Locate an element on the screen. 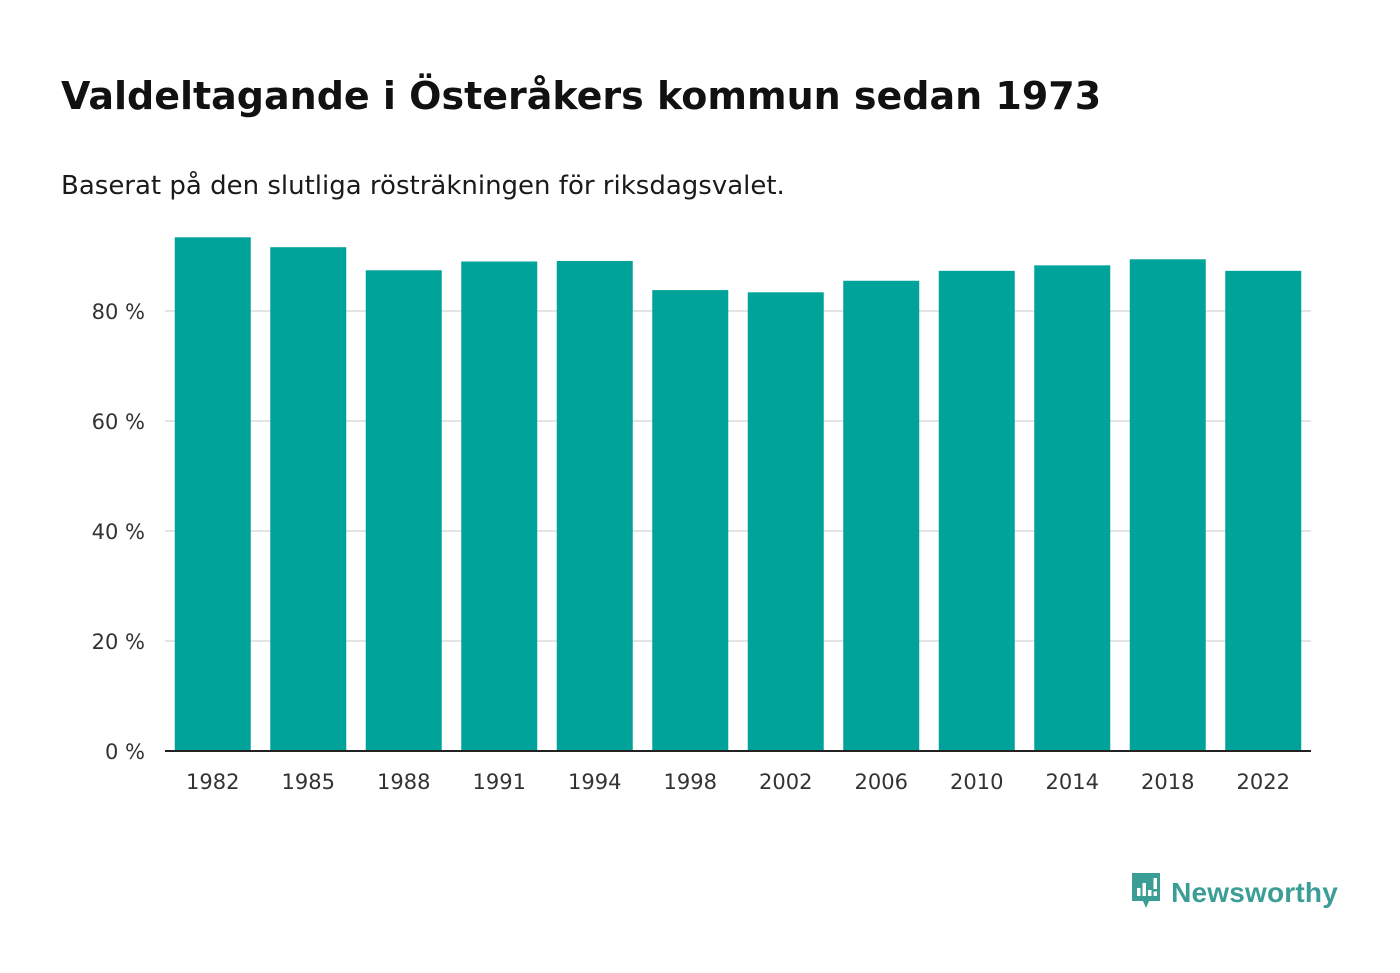 The width and height of the screenshot is (1400, 973). x-tick-label: 1988 is located at coordinates (403, 782).